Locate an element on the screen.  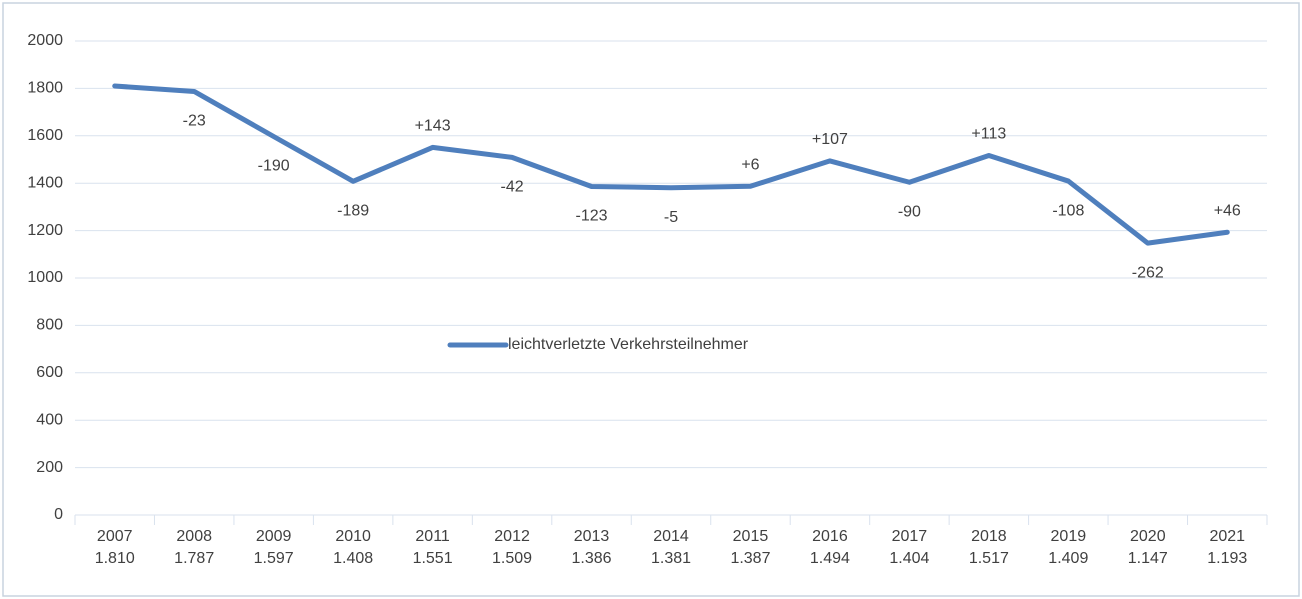
x-tick-label: 2016 is located at coordinates (830, 536).